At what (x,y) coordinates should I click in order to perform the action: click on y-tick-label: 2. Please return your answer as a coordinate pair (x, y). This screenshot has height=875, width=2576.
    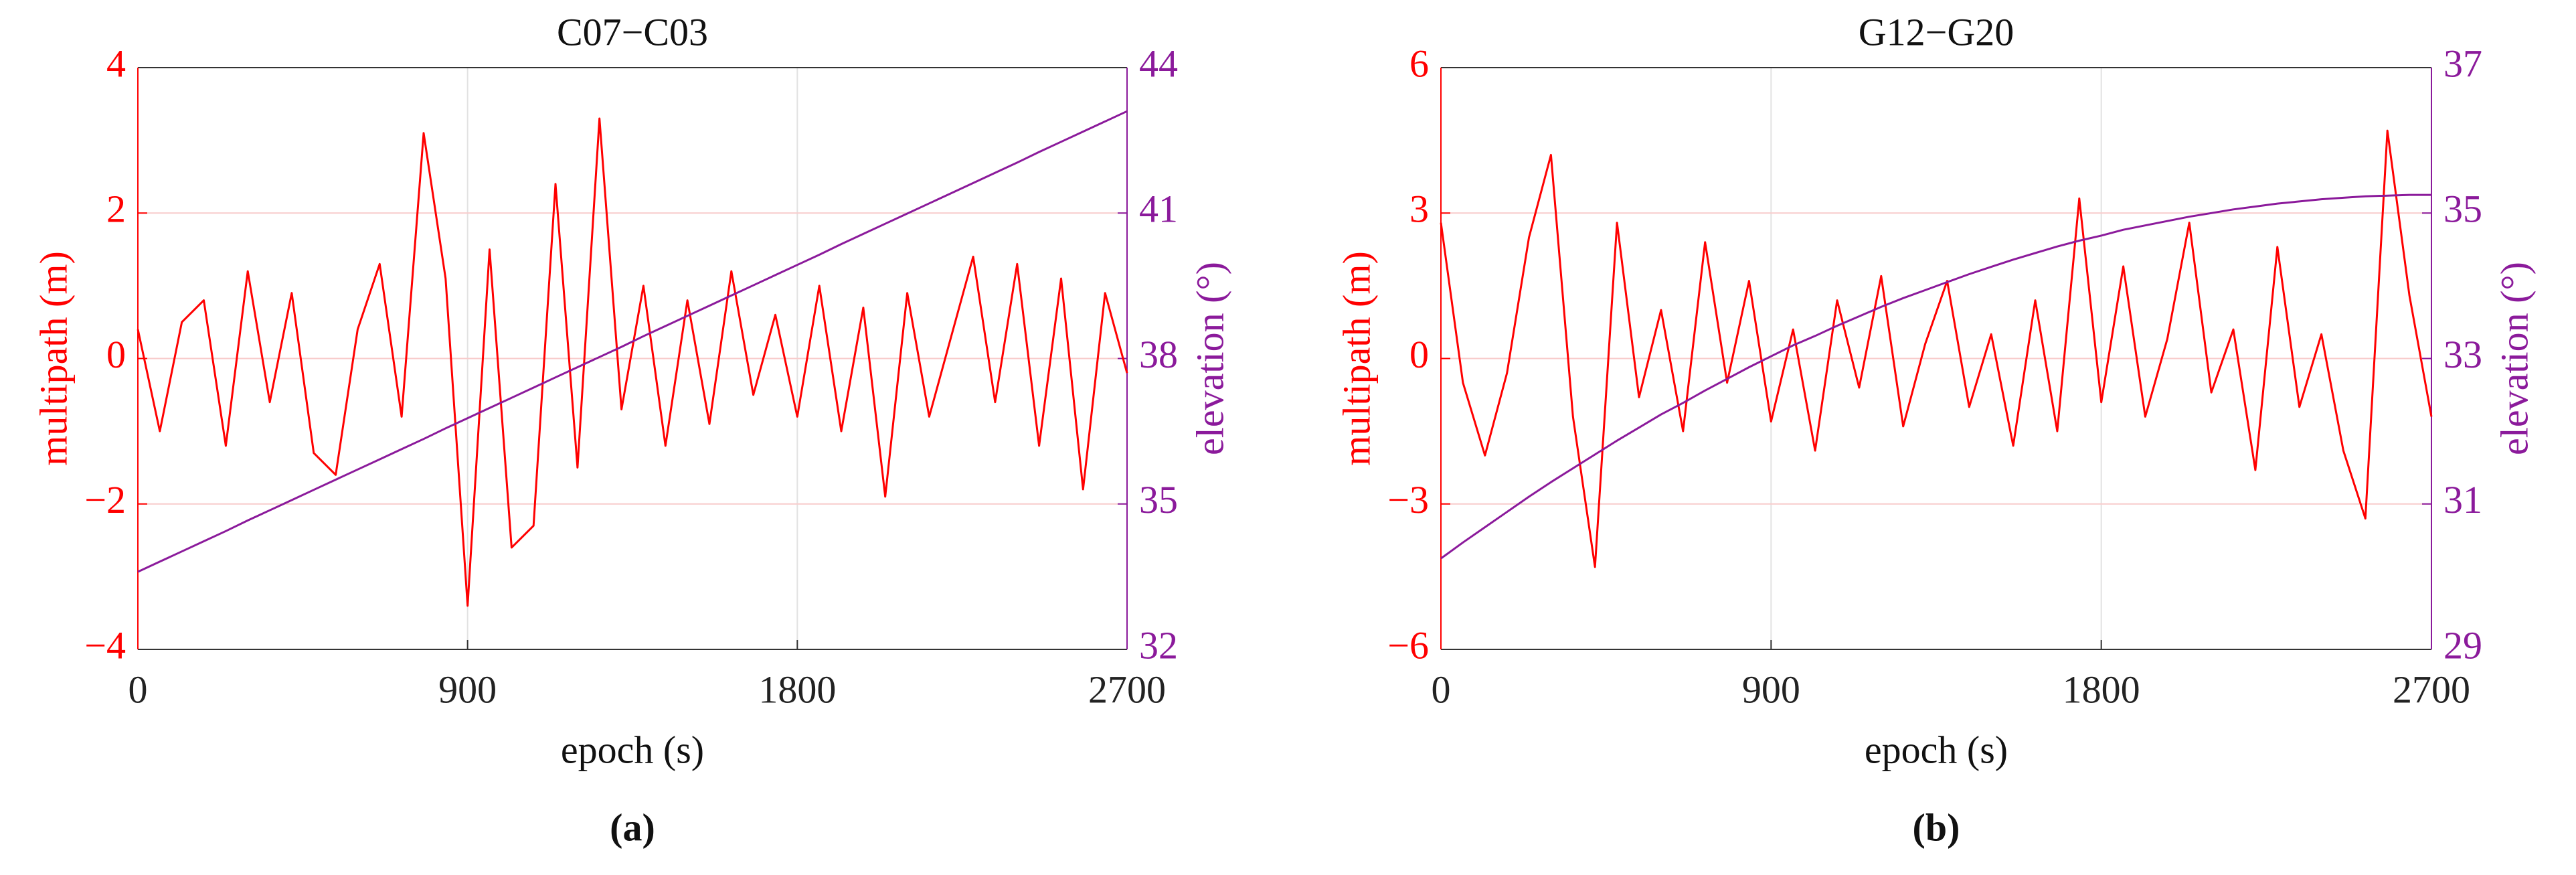
    Looking at the image, I should click on (116, 209).